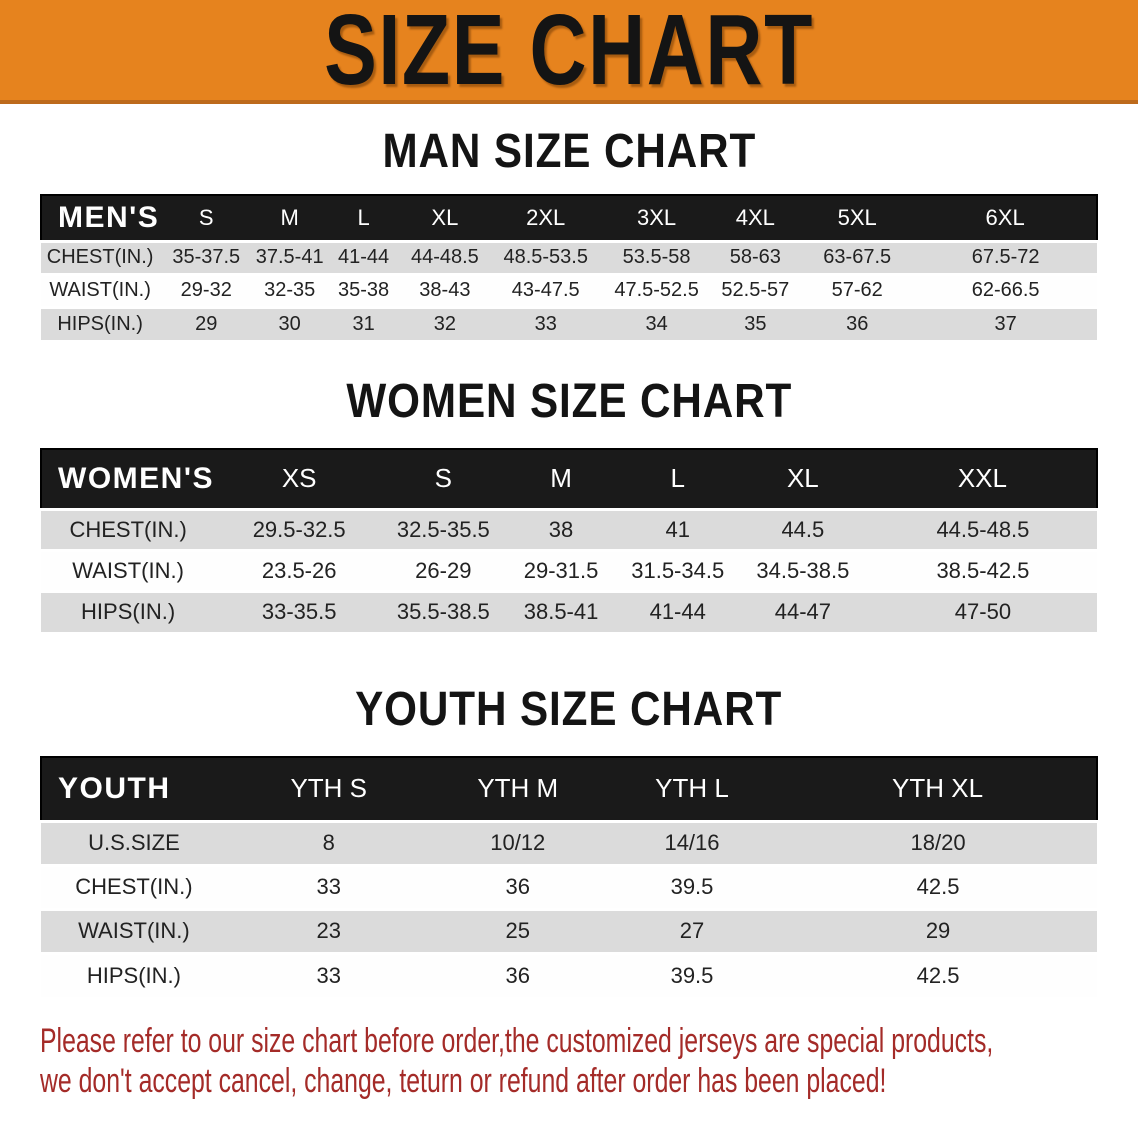  What do you see at coordinates (443, 612) in the screenshot?
I see `size-value-cell: 35.5-38.5` at bounding box center [443, 612].